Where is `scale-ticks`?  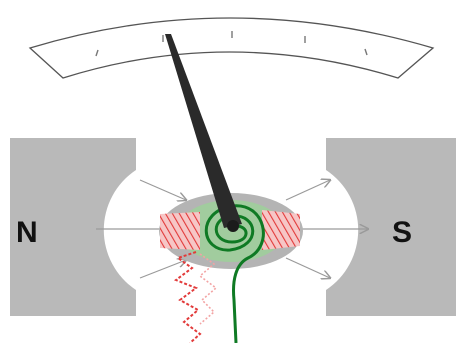 scale-ticks is located at coordinates (231, 44).